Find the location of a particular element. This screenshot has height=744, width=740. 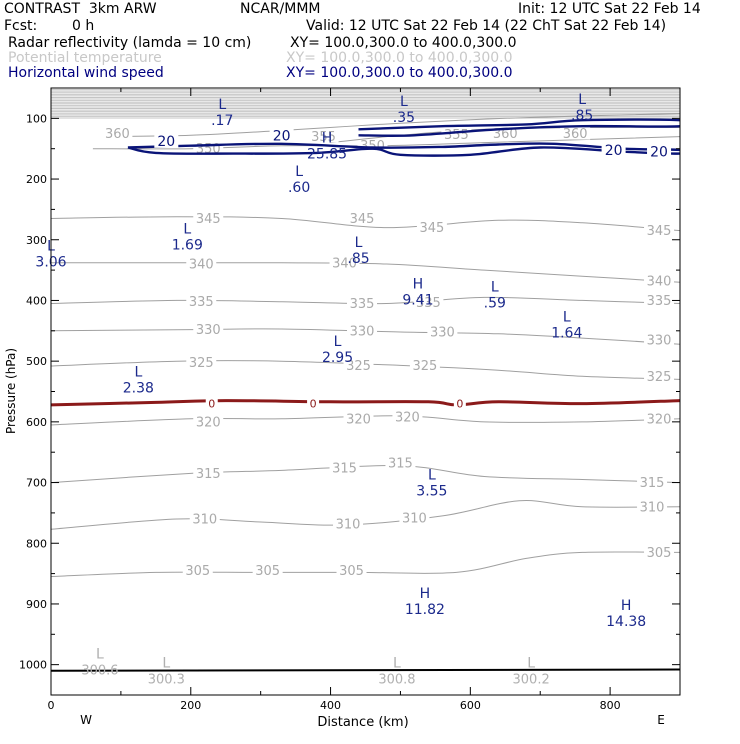

field-2-name: Potential temperature is located at coordinates (85, 58).